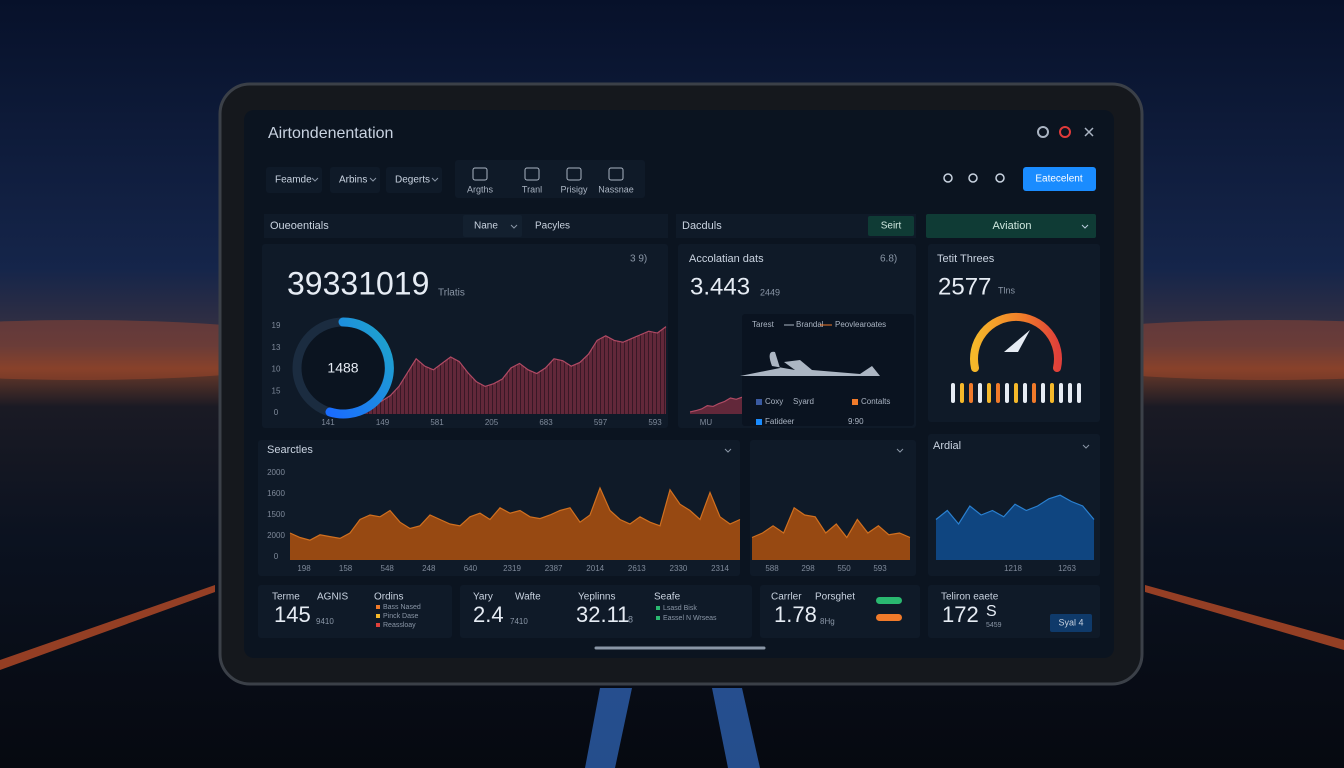 The height and width of the screenshot is (768, 1344). I want to click on gauge-needle, so click(1017, 341).